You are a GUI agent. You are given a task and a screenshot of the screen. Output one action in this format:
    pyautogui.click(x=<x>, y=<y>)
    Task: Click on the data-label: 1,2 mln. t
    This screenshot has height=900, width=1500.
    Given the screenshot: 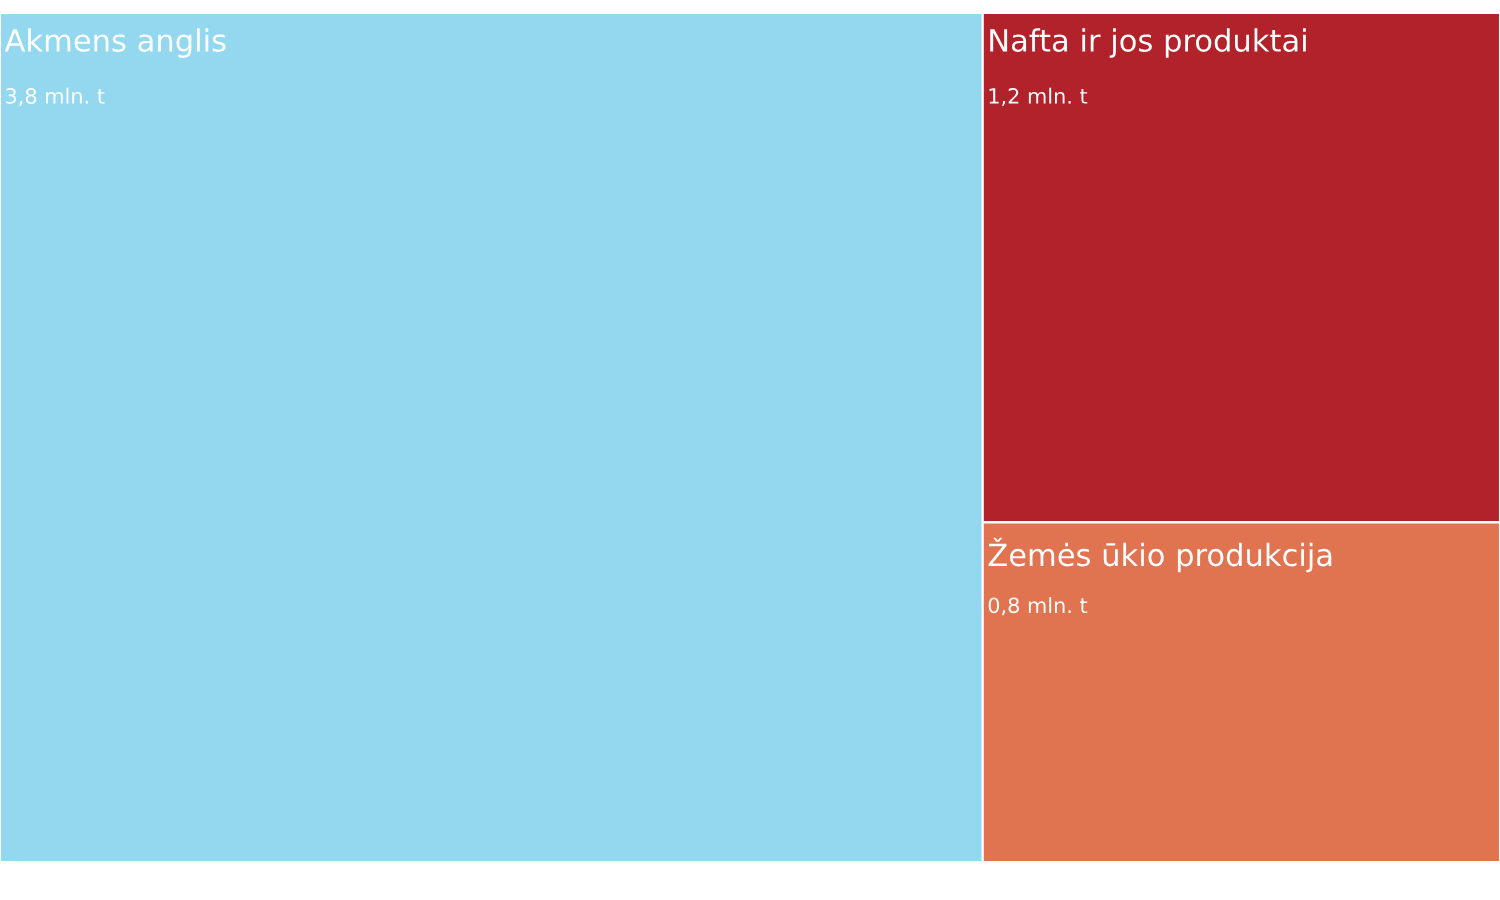 What is the action you would take?
    pyautogui.click(x=1038, y=96)
    